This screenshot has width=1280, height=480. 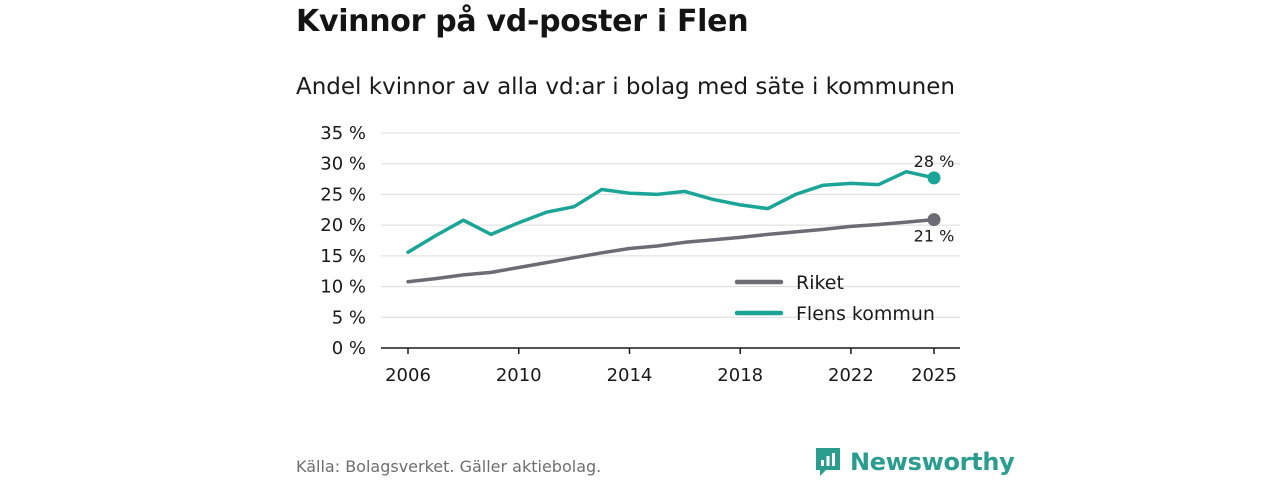 What do you see at coordinates (343, 164) in the screenshot?
I see `y-tick-label: 30 %` at bounding box center [343, 164].